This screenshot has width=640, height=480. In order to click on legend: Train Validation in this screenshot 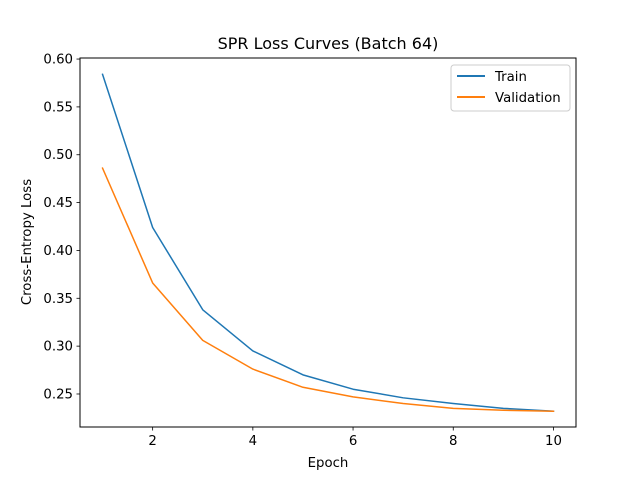, I will do `click(510, 88)`.